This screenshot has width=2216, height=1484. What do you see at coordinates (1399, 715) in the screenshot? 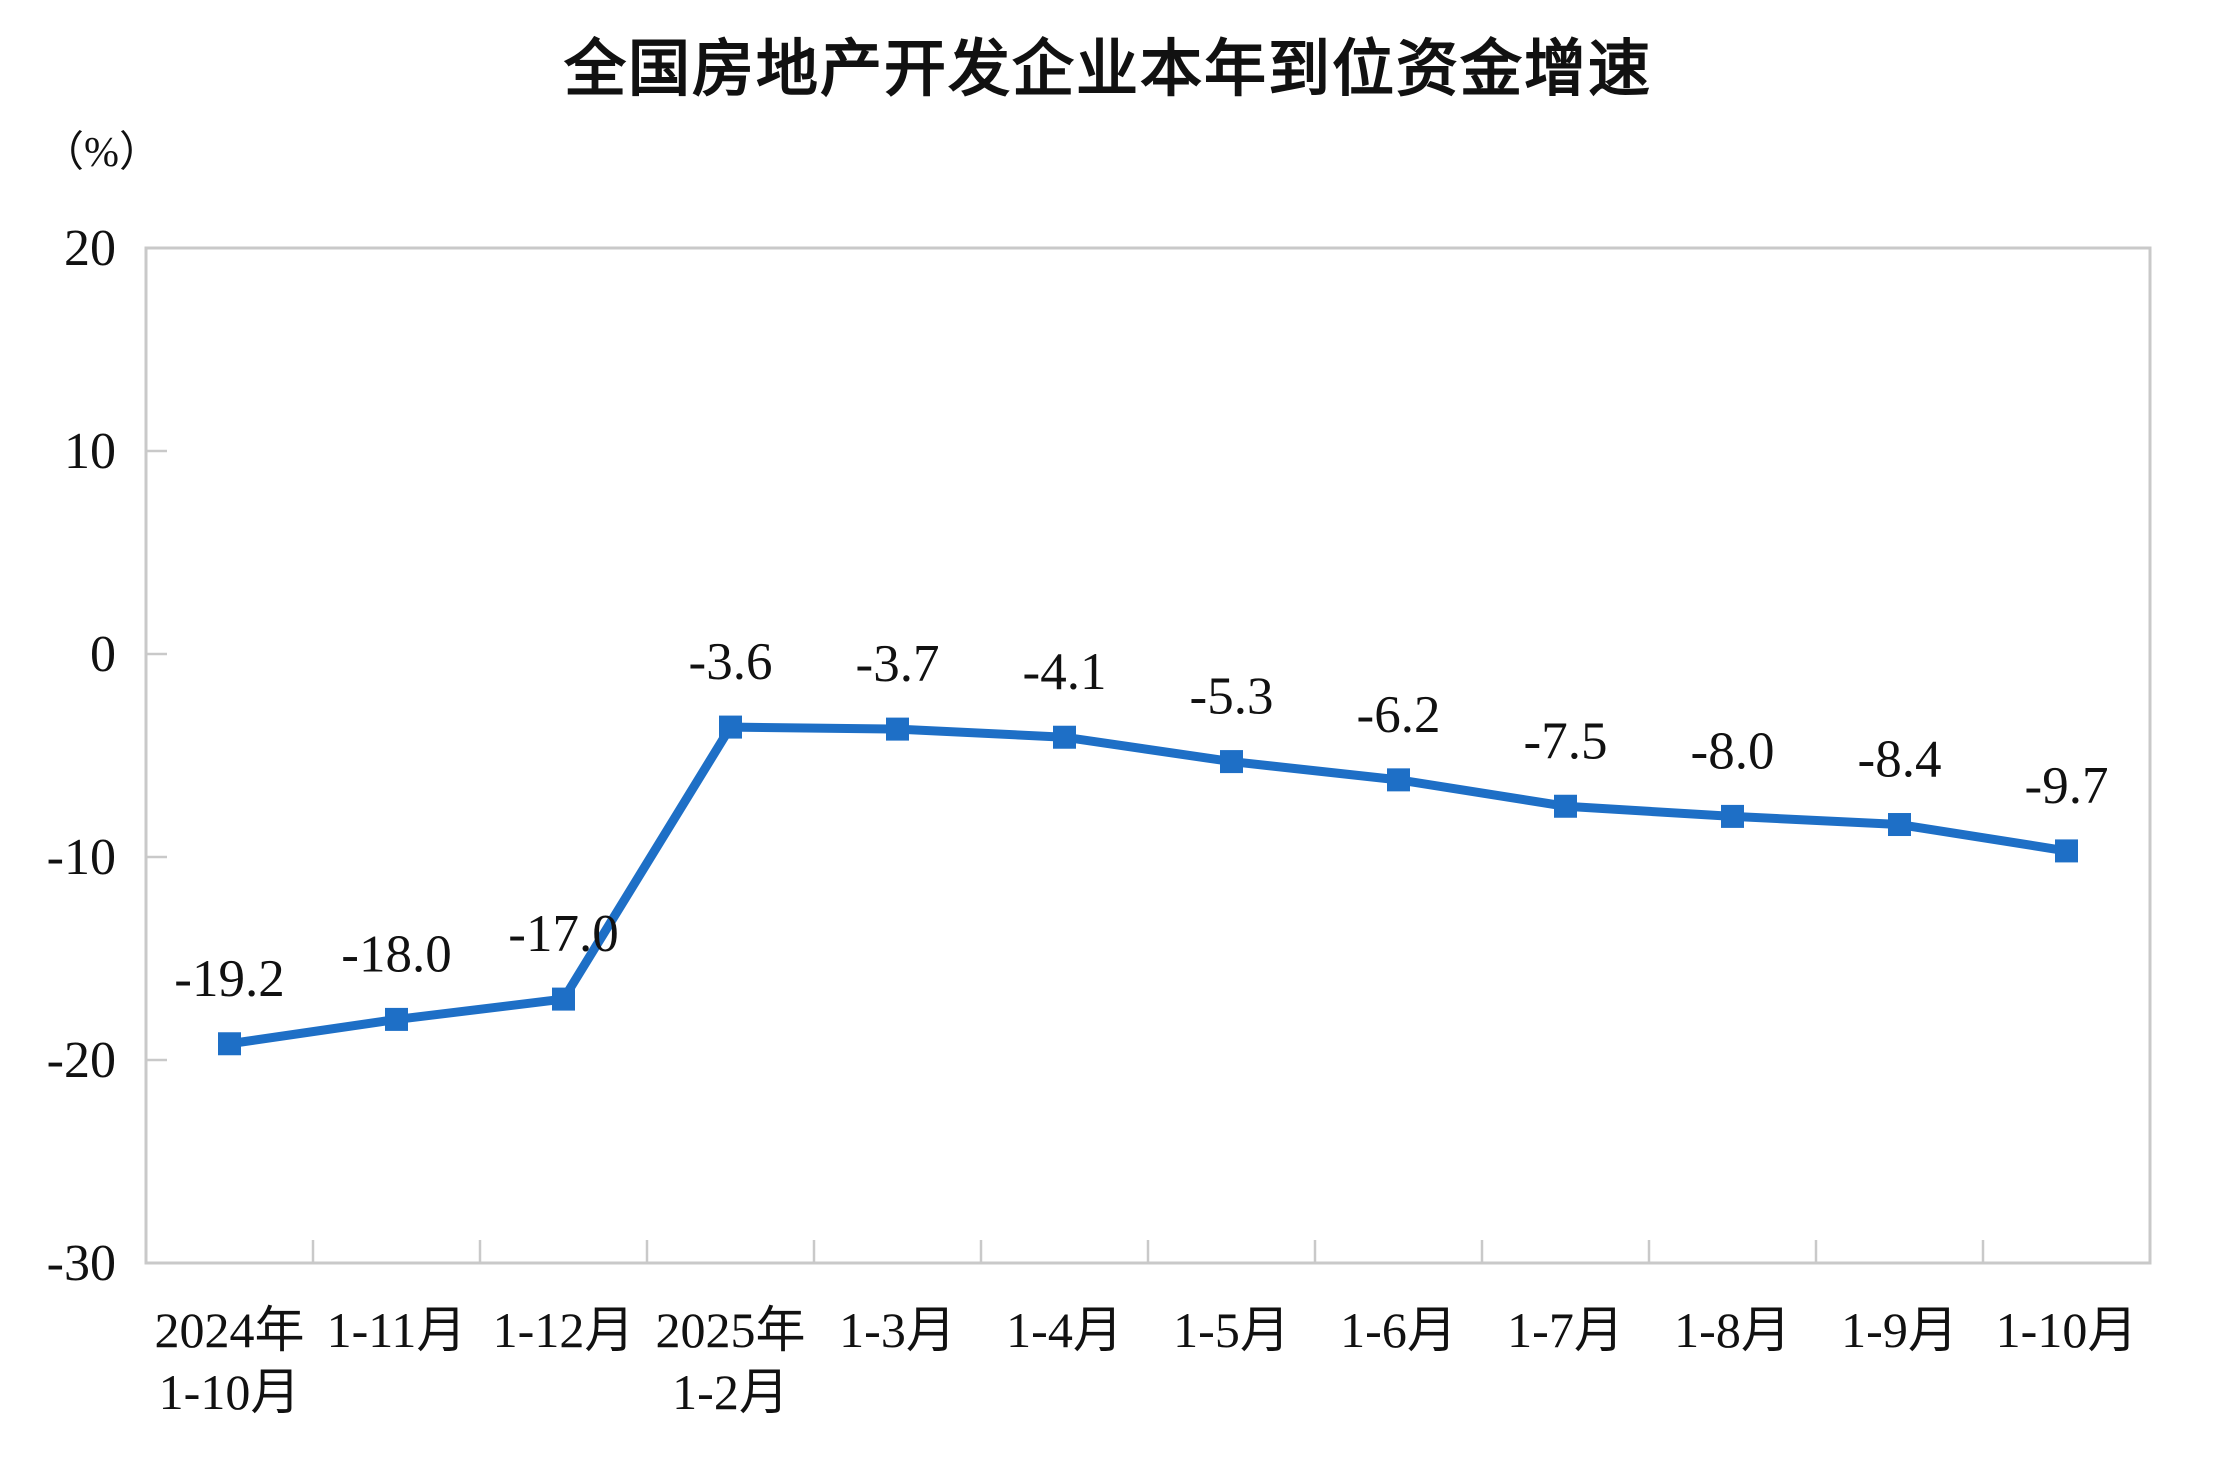
I see `data-point-label: -6.2` at bounding box center [1399, 715].